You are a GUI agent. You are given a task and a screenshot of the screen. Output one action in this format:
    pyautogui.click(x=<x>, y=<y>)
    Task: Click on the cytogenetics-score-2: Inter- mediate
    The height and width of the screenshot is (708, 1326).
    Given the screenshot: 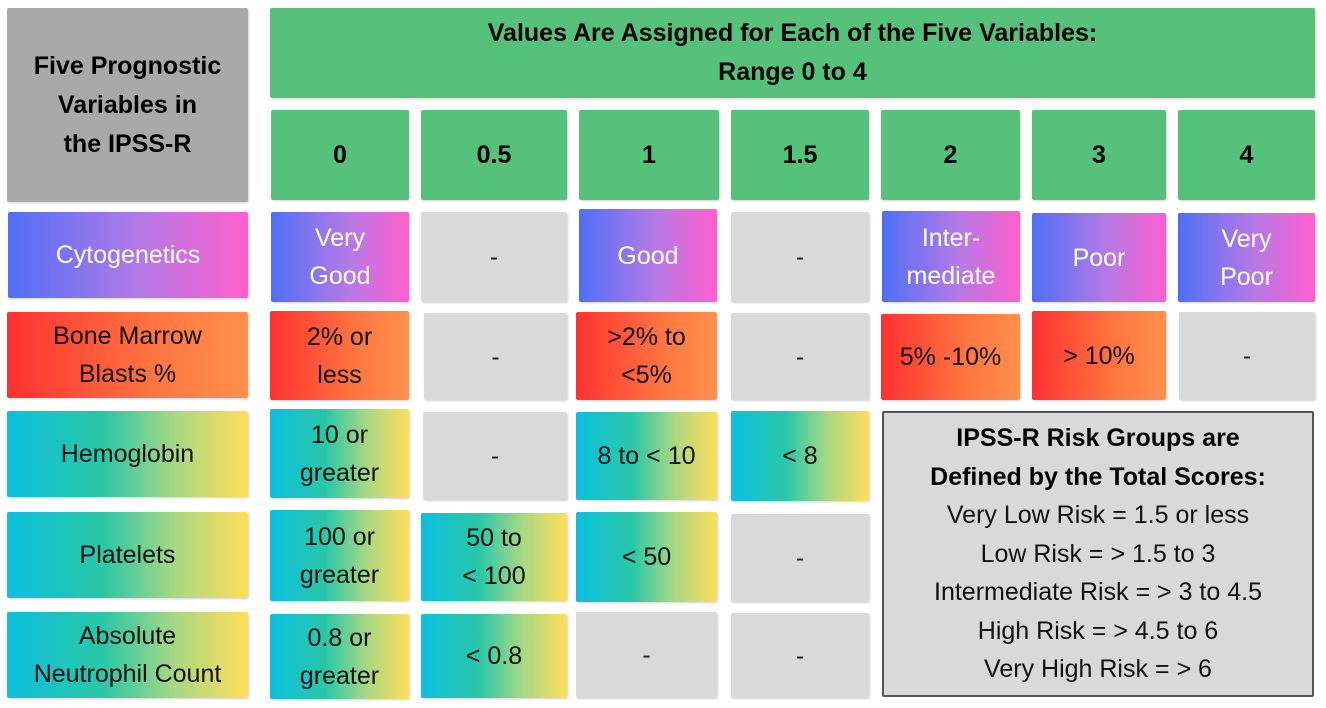 What is the action you would take?
    pyautogui.click(x=951, y=256)
    